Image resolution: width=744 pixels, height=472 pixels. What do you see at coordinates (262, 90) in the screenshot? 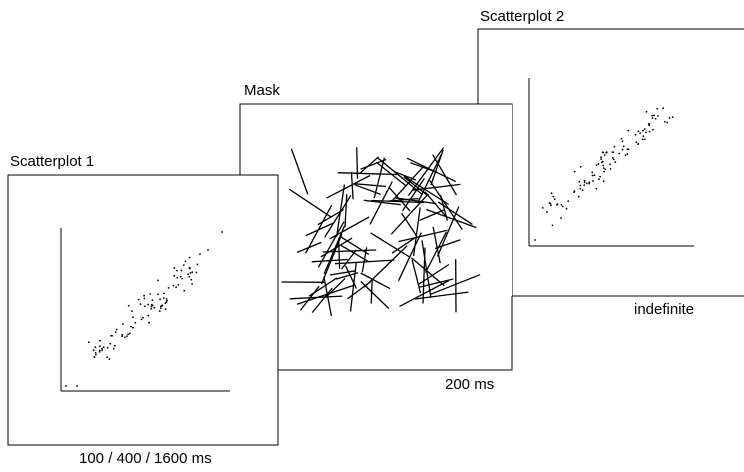
I see `mask-title: Mask` at bounding box center [262, 90].